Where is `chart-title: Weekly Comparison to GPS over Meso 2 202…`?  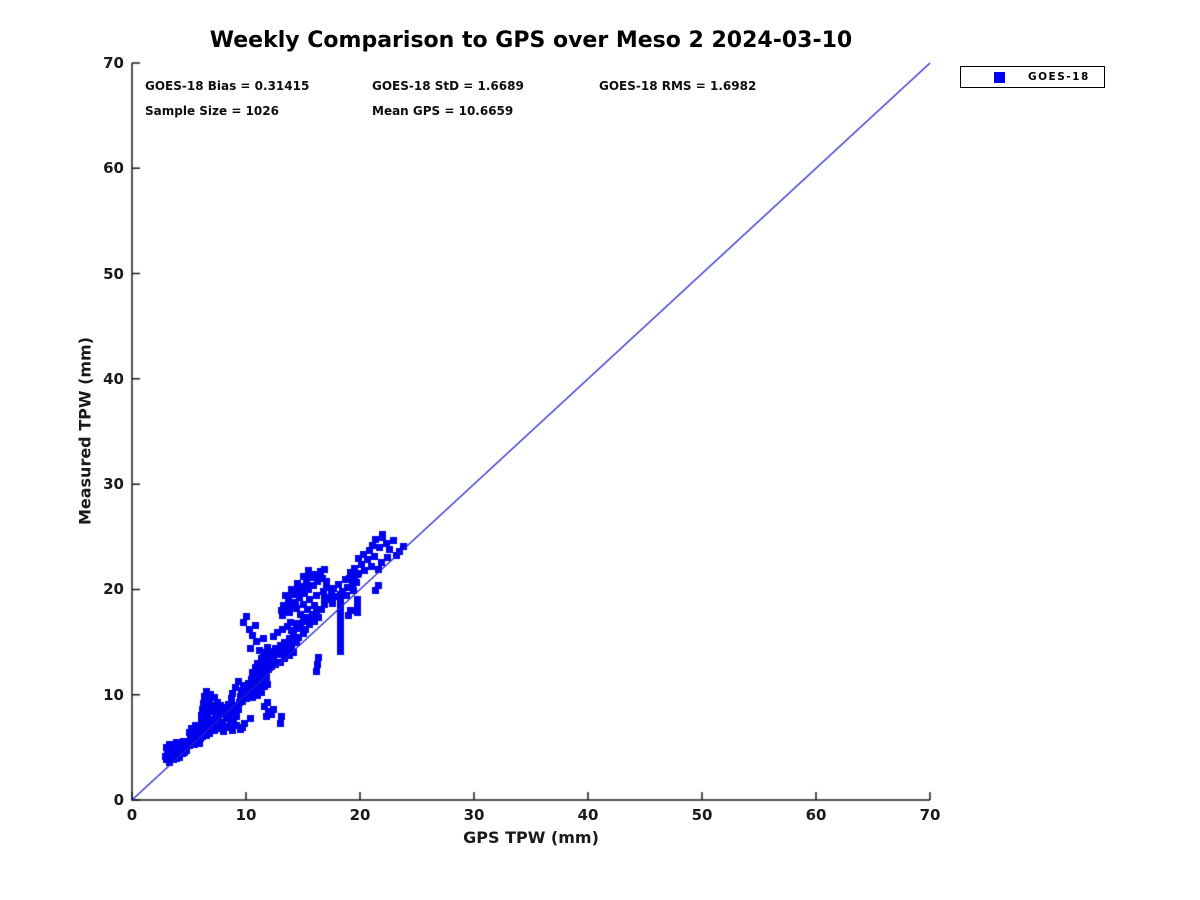 chart-title: Weekly Comparison to GPS over Meso 2 202… is located at coordinates (531, 40).